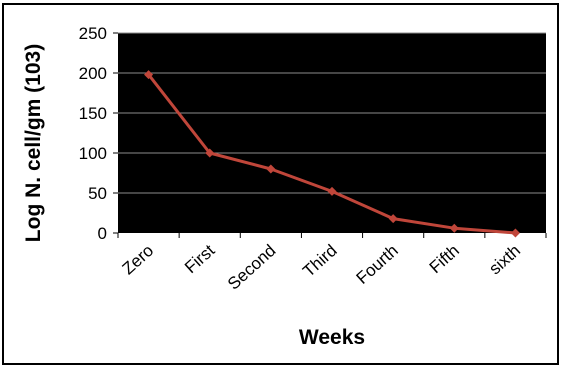 This screenshot has width=563, height=369. What do you see at coordinates (199, 259) in the screenshot?
I see `x-tick-label: First` at bounding box center [199, 259].